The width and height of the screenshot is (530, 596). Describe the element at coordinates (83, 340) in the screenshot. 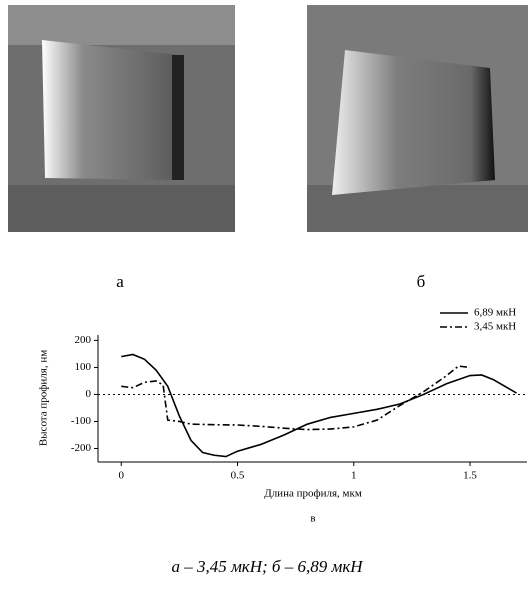

I see `y-tick-label: 200` at that location.